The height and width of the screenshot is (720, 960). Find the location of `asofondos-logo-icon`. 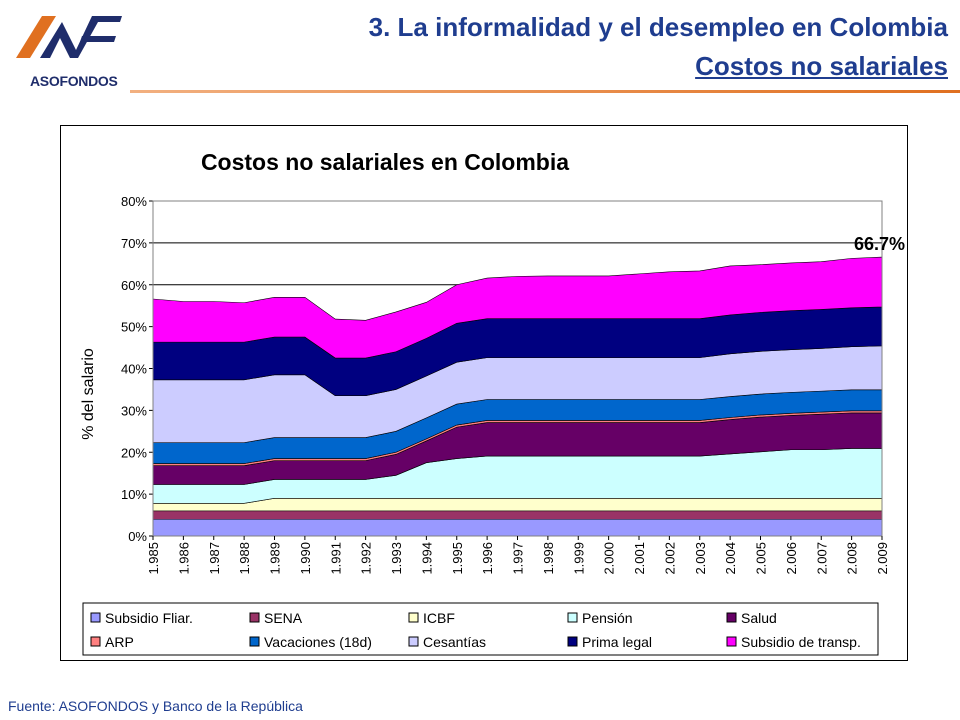

asofondos-logo-icon is located at coordinates (69, 37).